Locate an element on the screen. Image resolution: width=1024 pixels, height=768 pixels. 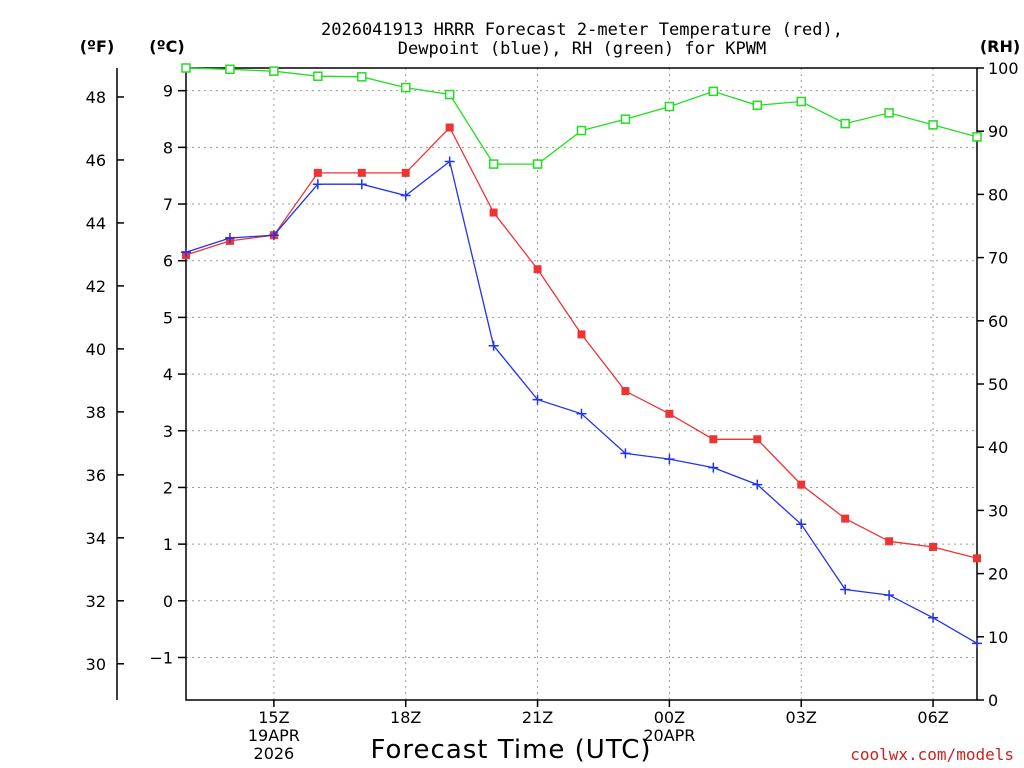
fahrenheit-tick-label: 46 is located at coordinates (96, 160).